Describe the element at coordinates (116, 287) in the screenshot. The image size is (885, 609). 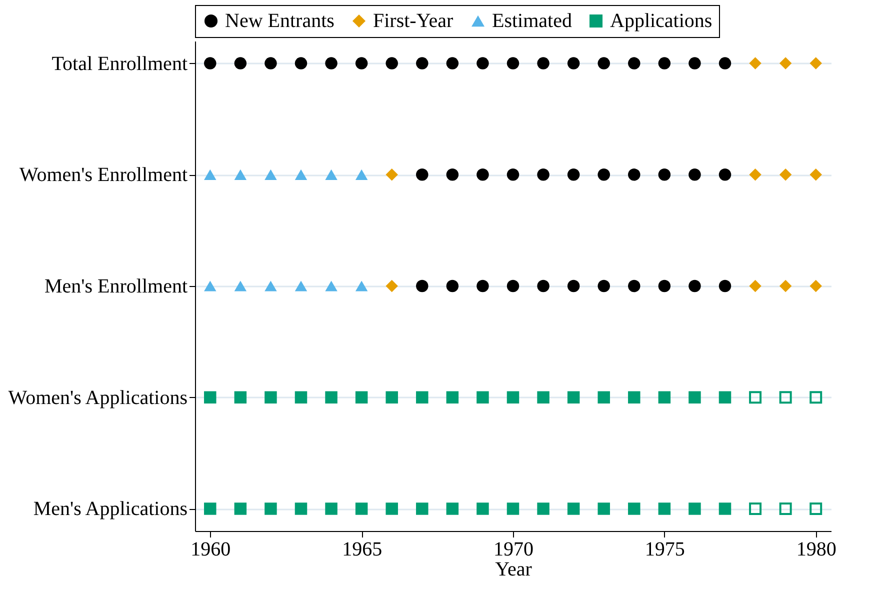
I see `y-tick-label: Men's Enrollment` at that location.